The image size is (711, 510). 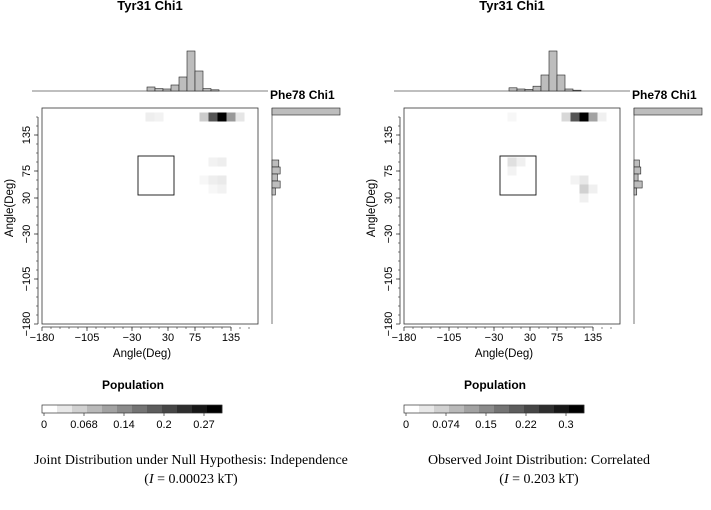 I want to click on top-hist-title: Tyr31 Chi1, so click(x=150, y=6).